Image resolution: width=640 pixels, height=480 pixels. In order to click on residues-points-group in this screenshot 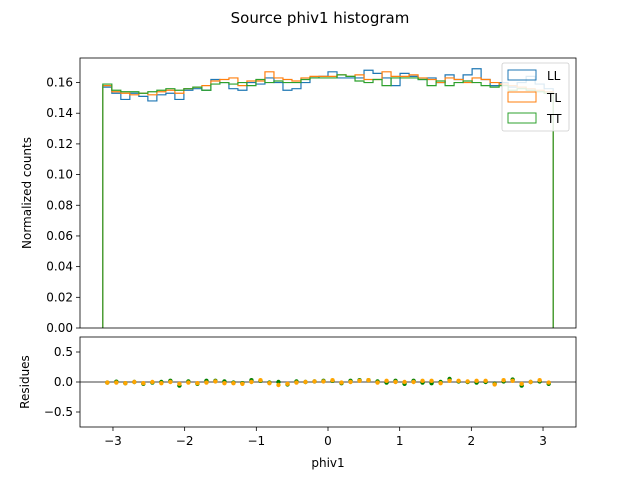, I will do `click(328, 382)`.